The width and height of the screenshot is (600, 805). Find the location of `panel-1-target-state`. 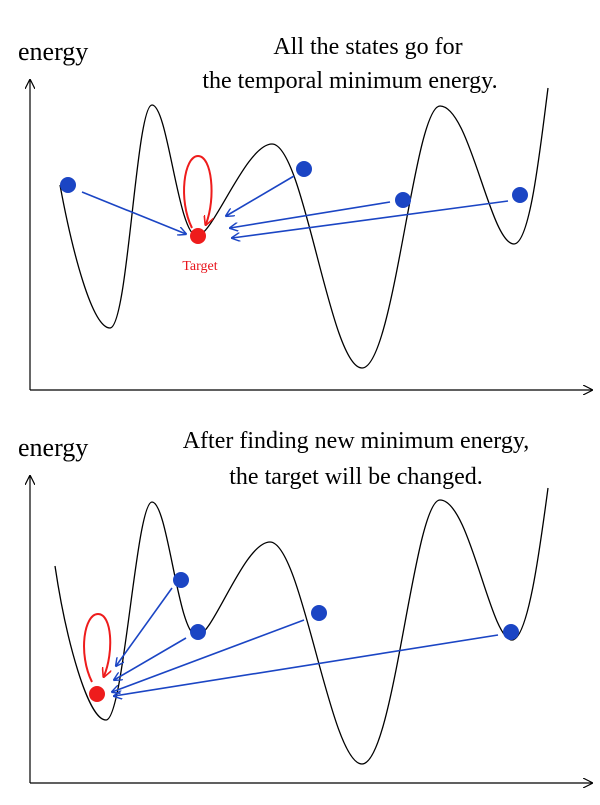

panel-1-target-state is located at coordinates (198, 236).